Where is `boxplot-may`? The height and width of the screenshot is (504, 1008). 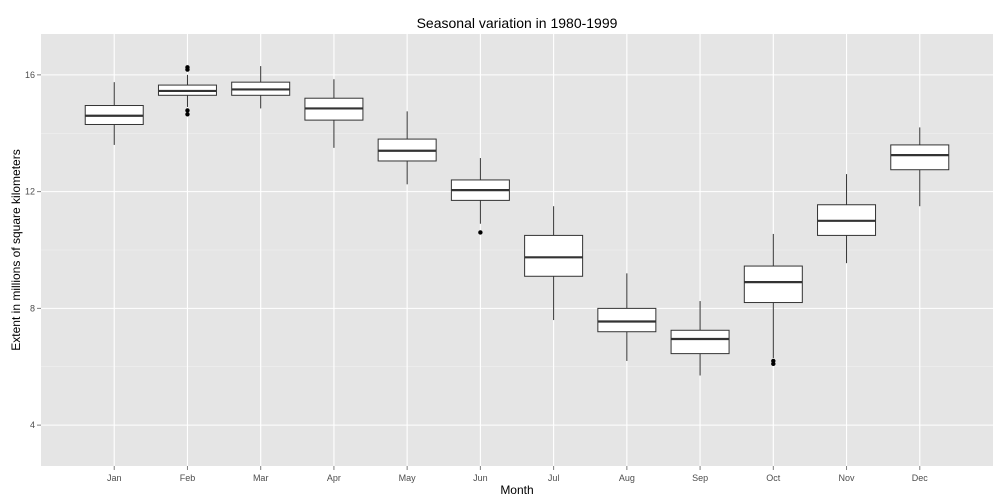 boxplot-may is located at coordinates (407, 148).